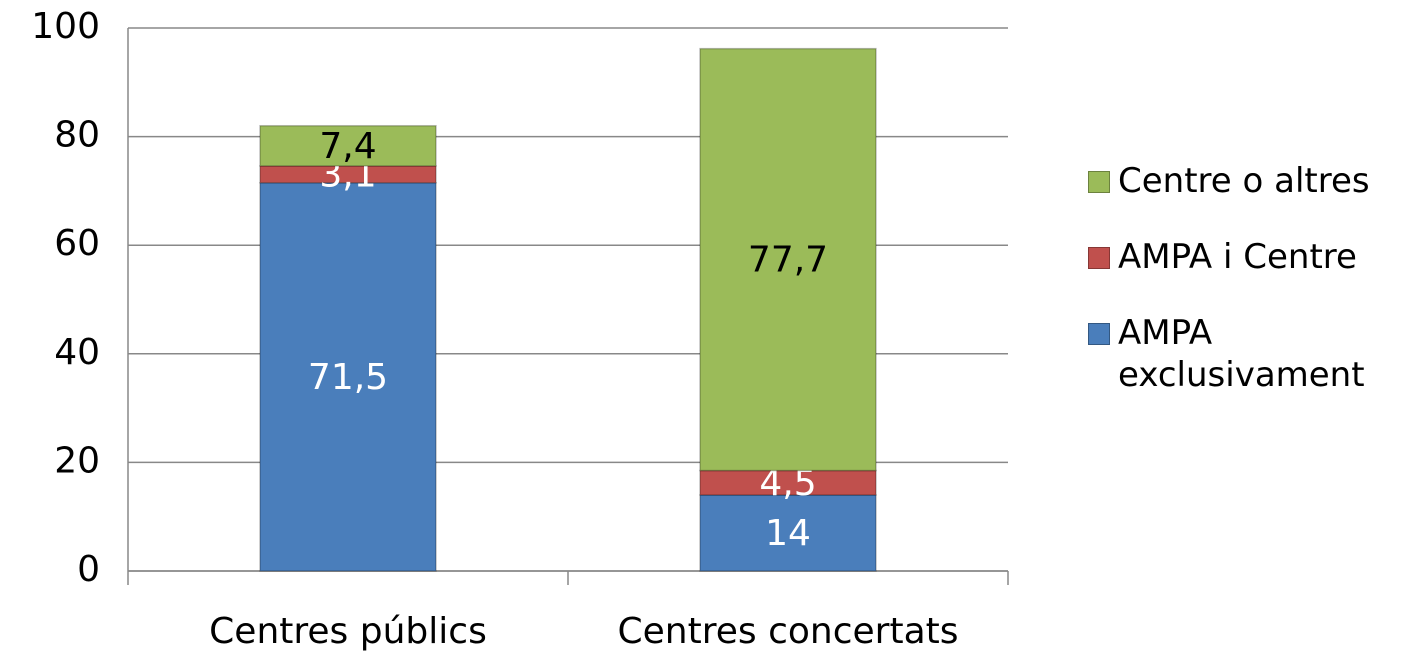  I want to click on legend-item: AMPA exclusivament, so click(1238, 354).